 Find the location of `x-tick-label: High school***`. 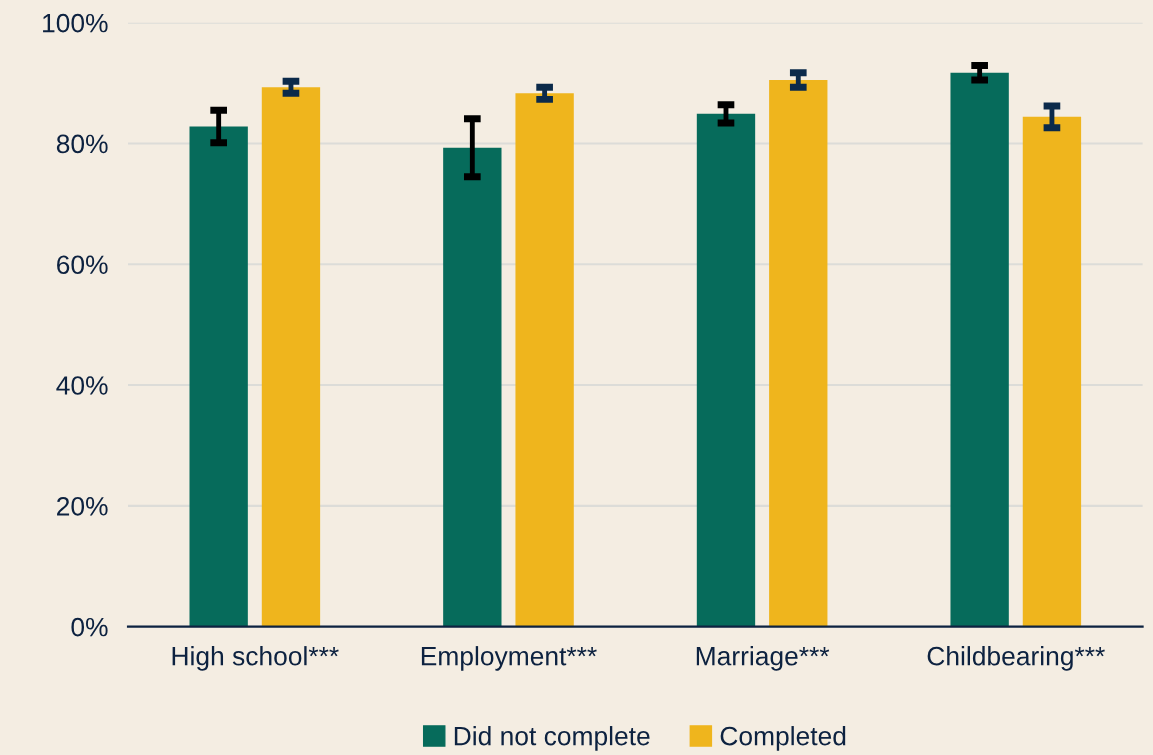

x-tick-label: High school*** is located at coordinates (255, 658).